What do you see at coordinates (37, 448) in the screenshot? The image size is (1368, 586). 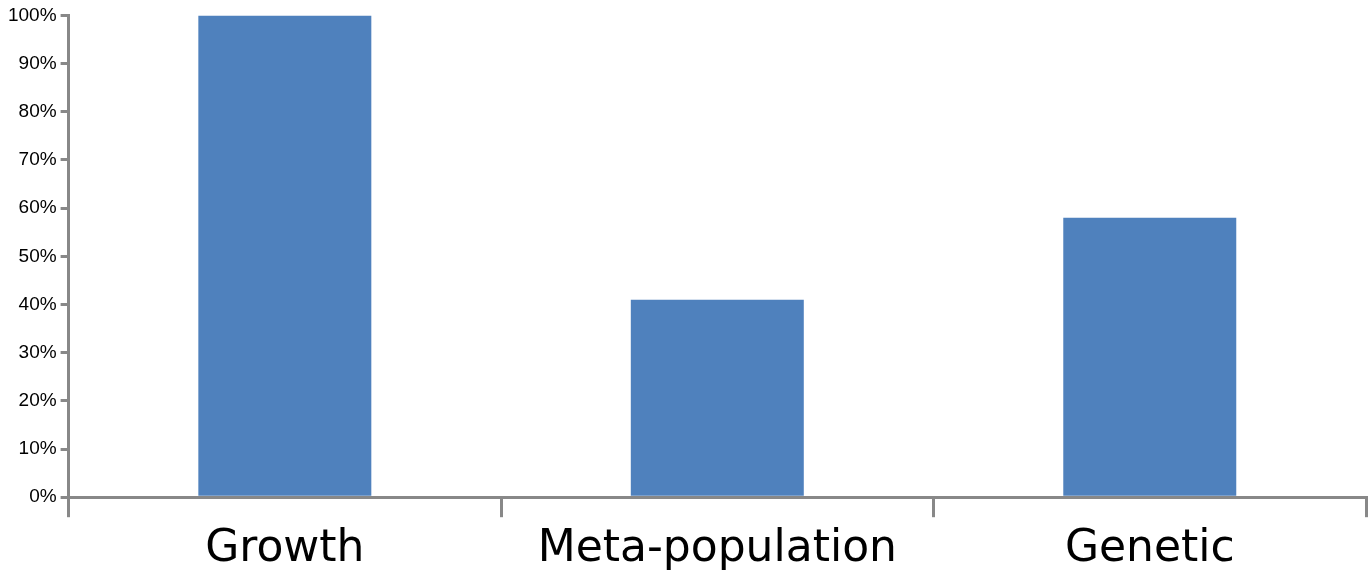 I see `y-tick-label: 10%` at bounding box center [37, 448].